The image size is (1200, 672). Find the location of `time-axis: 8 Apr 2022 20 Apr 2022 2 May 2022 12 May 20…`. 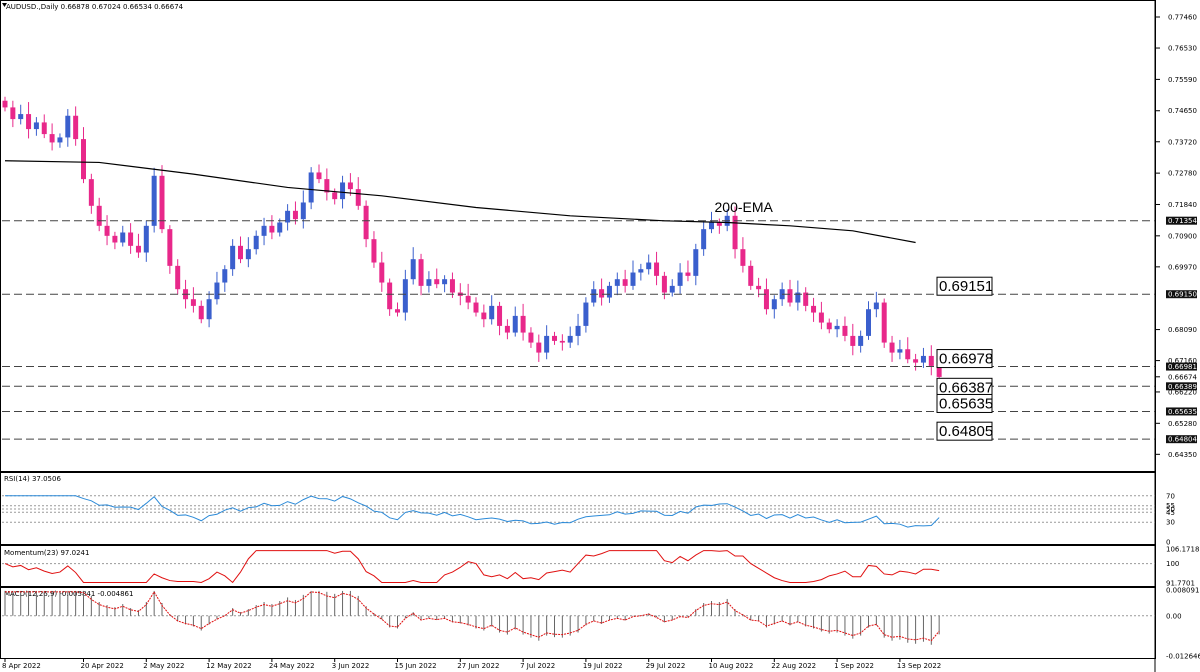

time-axis: 8 Apr 2022 20 Apr 2022 2 May 2022 12 May 20… is located at coordinates (471, 664).